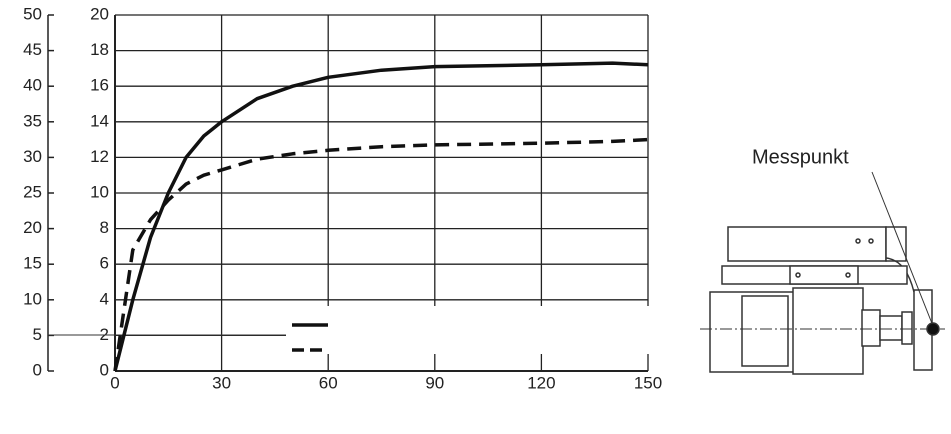 This screenshot has width=951, height=434. I want to click on y2-tick-label: 10, so click(99, 191).